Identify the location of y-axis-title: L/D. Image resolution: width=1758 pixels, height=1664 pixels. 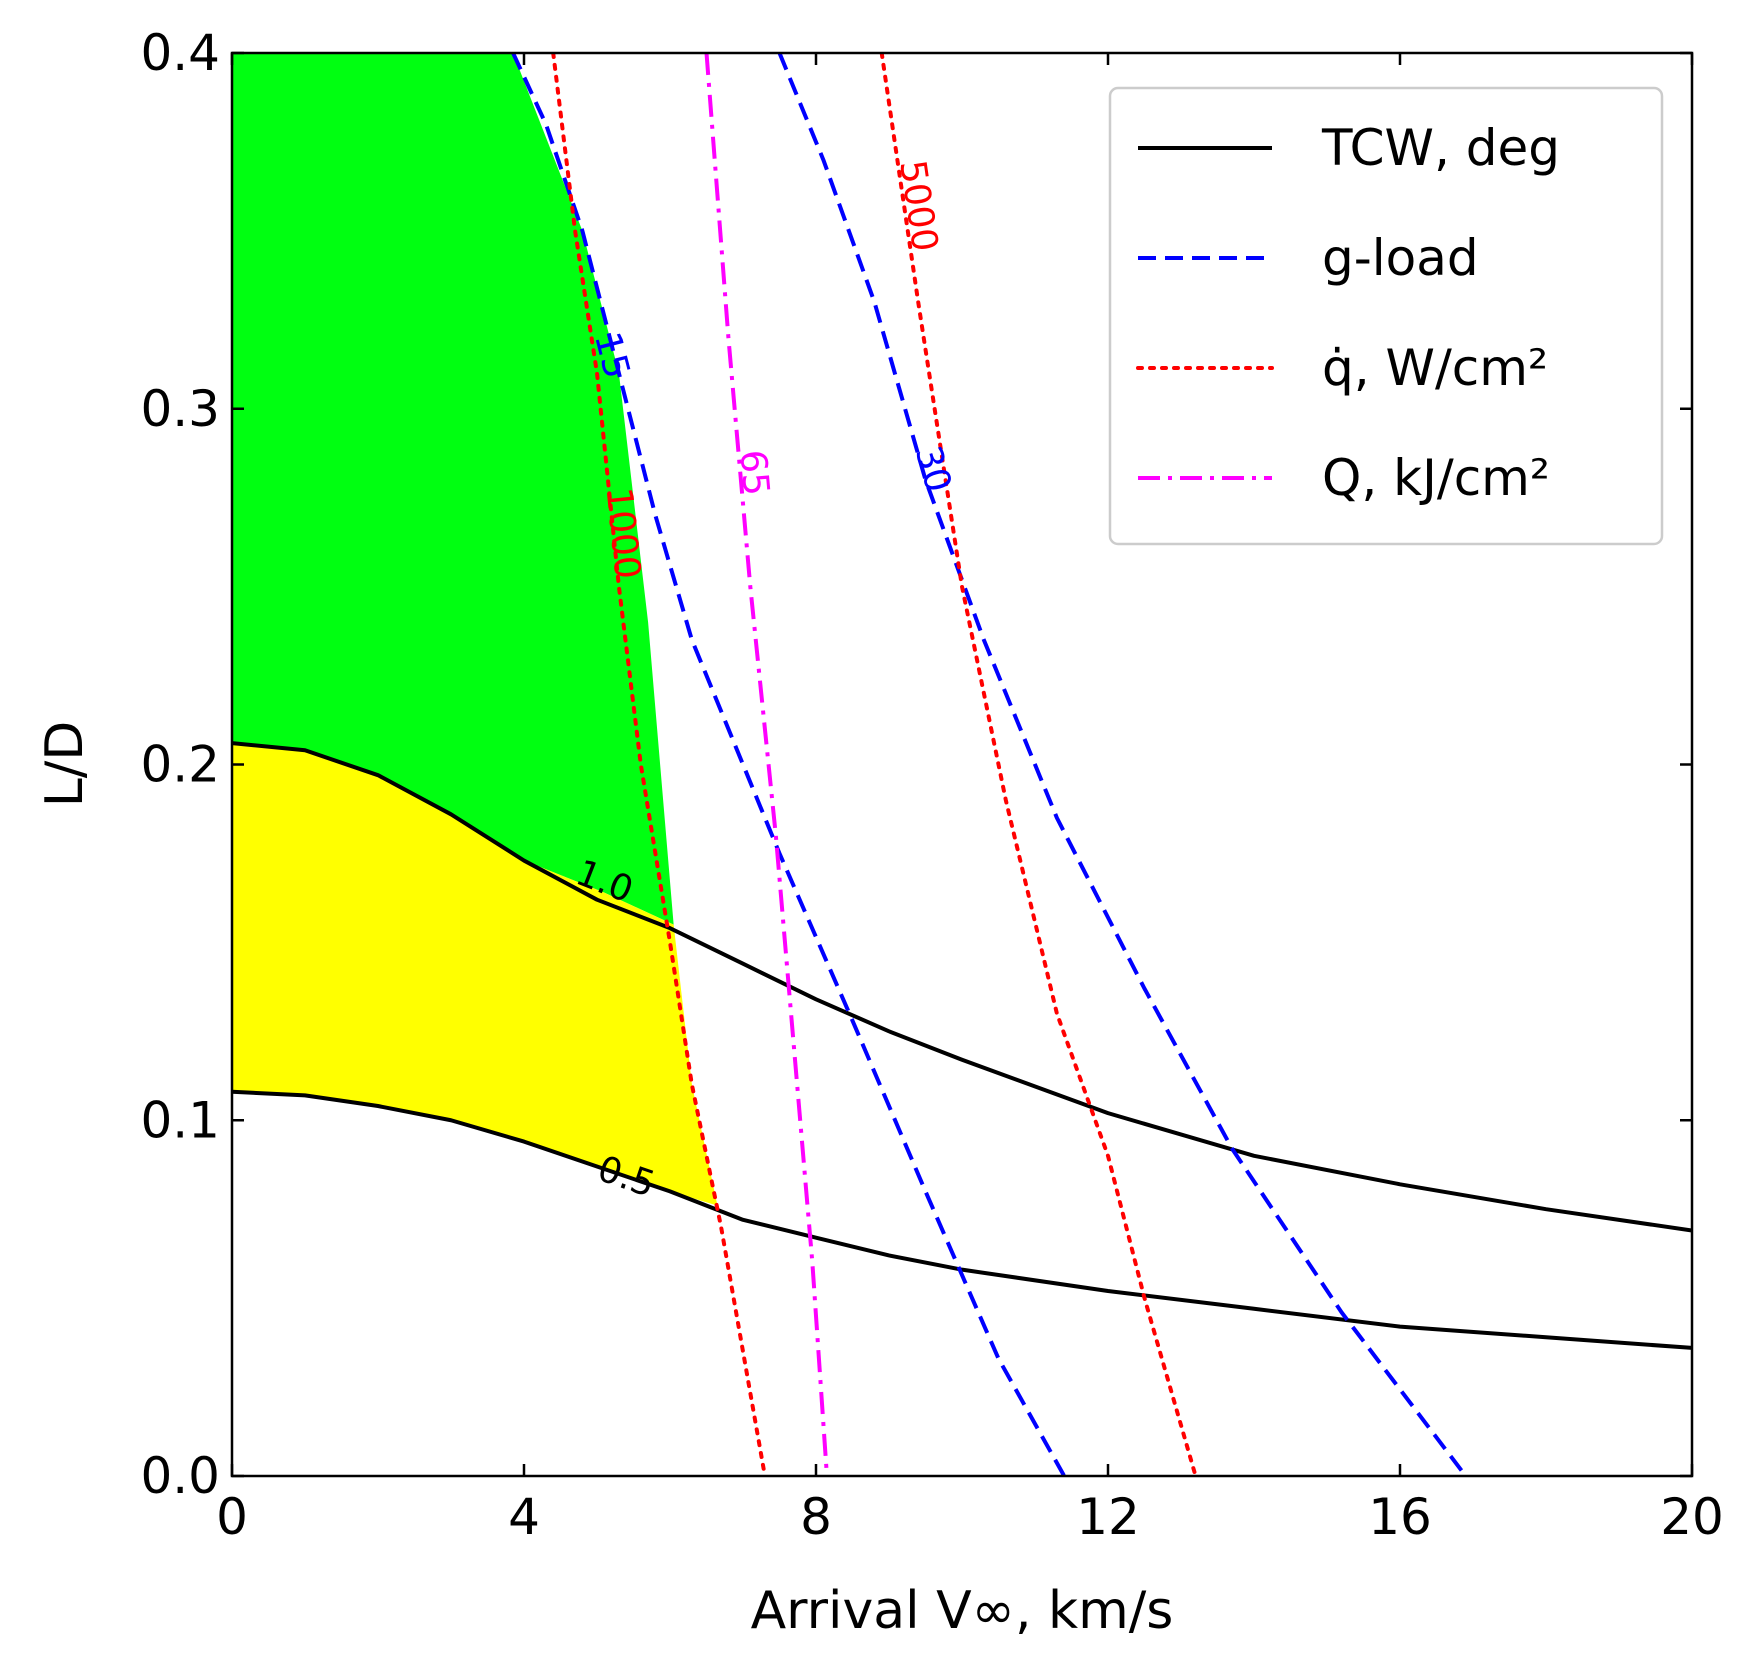
(65, 764).